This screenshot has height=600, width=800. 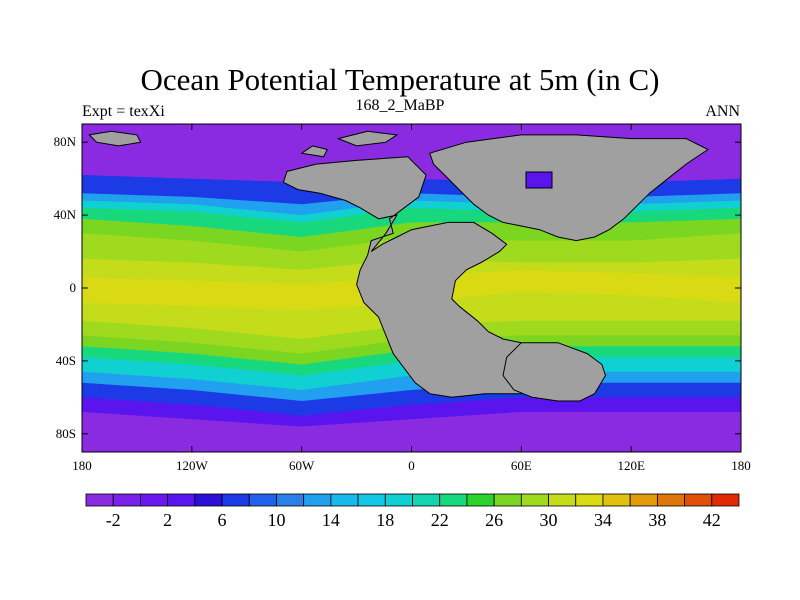 I want to click on y-tick-label: 0, so click(x=73, y=287).